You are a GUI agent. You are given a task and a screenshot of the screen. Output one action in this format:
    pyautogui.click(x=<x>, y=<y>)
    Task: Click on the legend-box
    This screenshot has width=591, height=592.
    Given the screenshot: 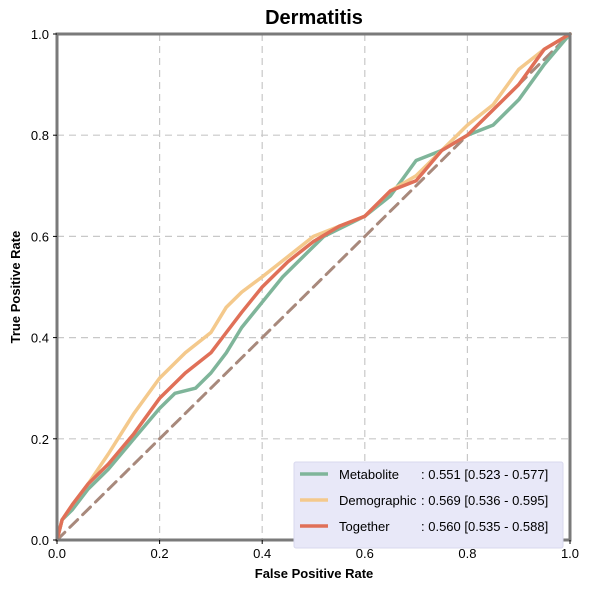 What is the action you would take?
    pyautogui.click(x=428, y=505)
    